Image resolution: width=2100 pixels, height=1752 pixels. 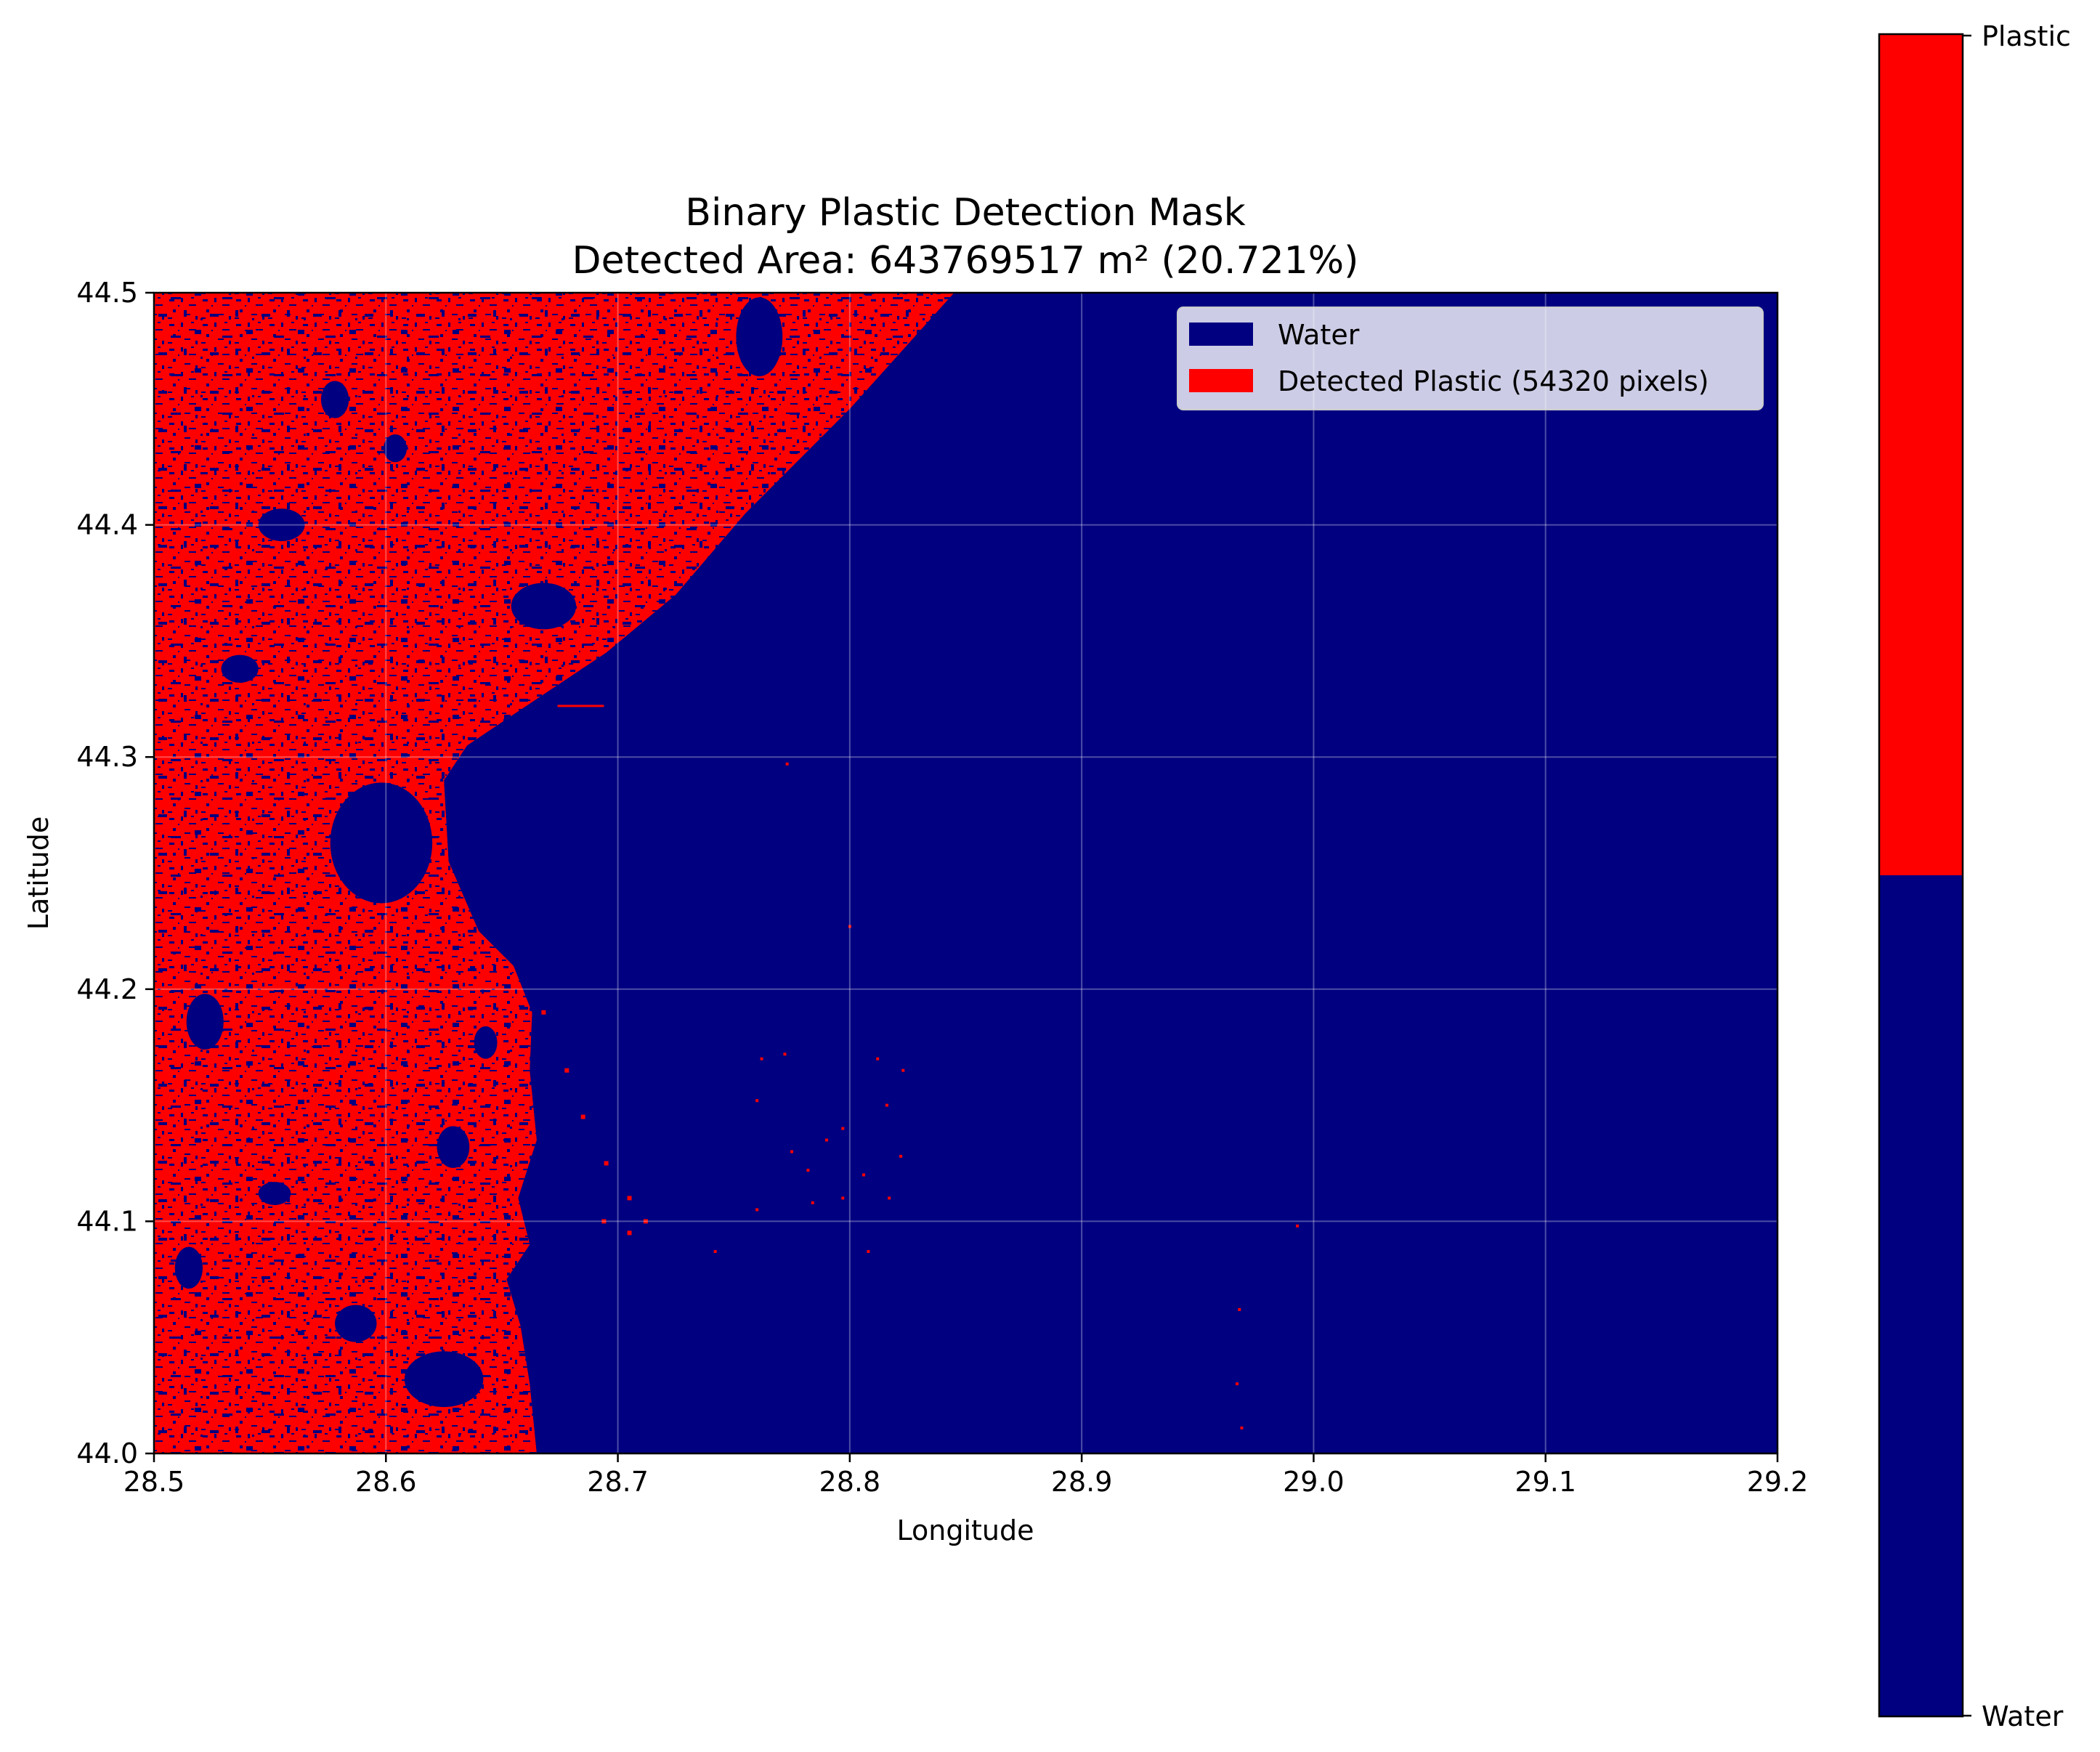 What do you see at coordinates (107, 1453) in the screenshot?
I see `y-tick-label: 44.0` at bounding box center [107, 1453].